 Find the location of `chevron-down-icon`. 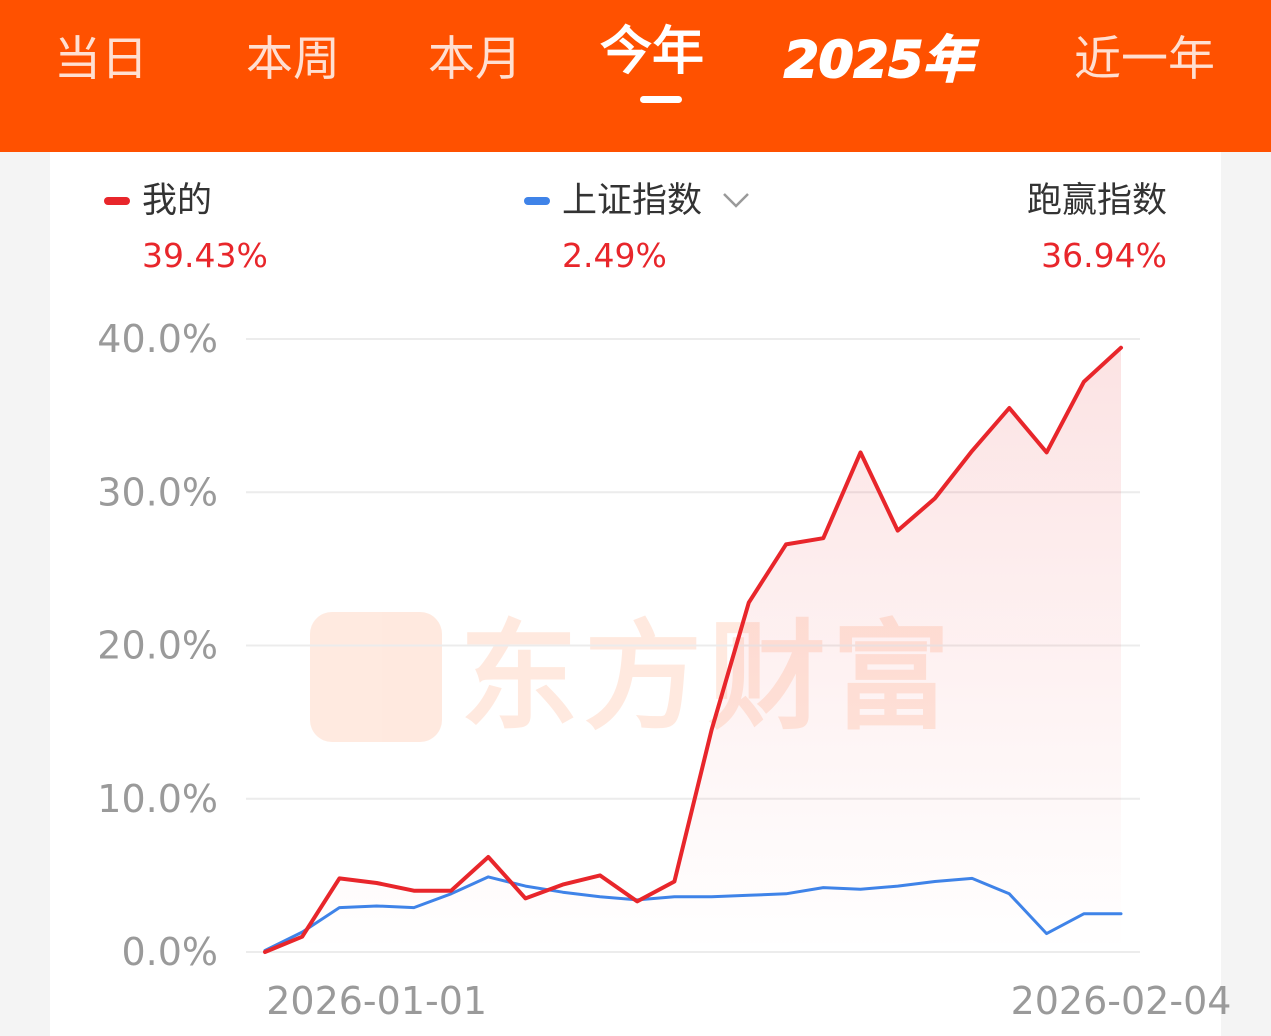

chevron-down-icon is located at coordinates (736, 200).